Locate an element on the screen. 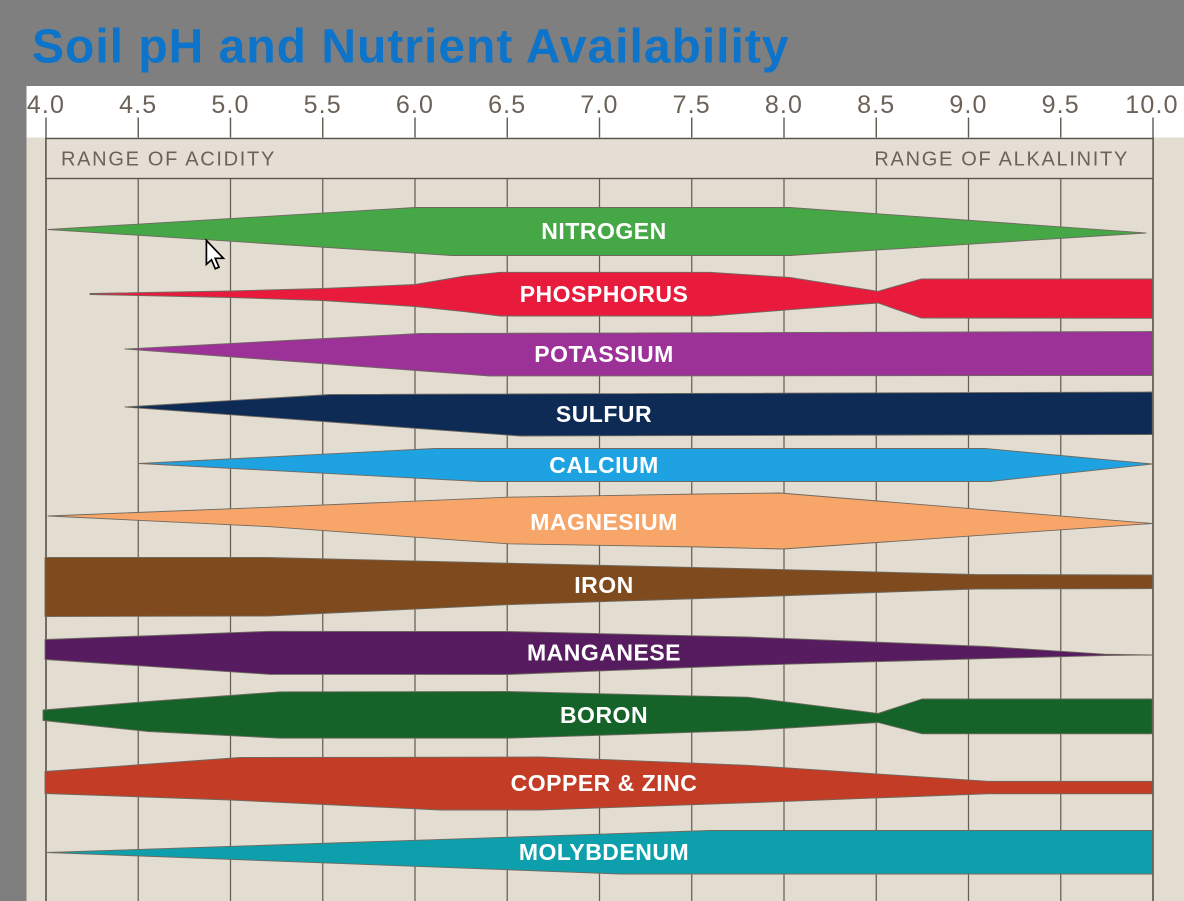 The image size is (1184, 901). svg-text: RANGE OF ACIDITY is located at coordinates (168, 160).